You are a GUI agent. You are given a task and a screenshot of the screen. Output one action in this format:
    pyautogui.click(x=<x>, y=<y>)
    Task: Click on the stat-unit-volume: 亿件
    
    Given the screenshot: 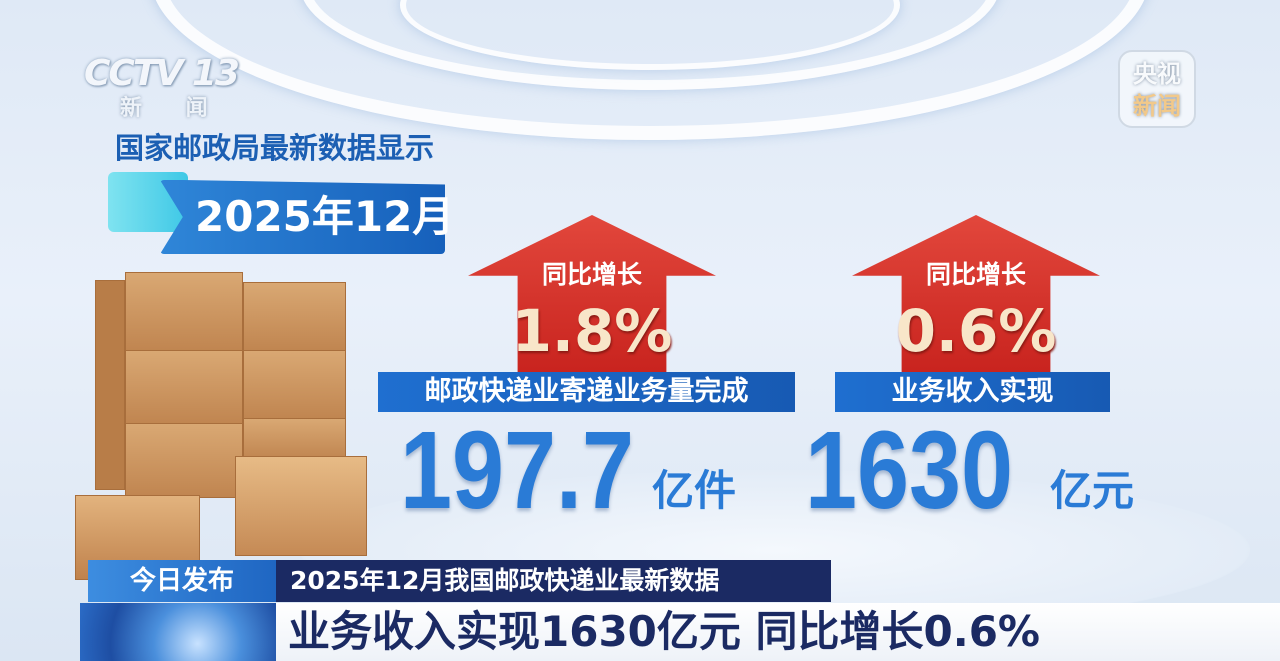 What is the action you would take?
    pyautogui.click(x=694, y=490)
    